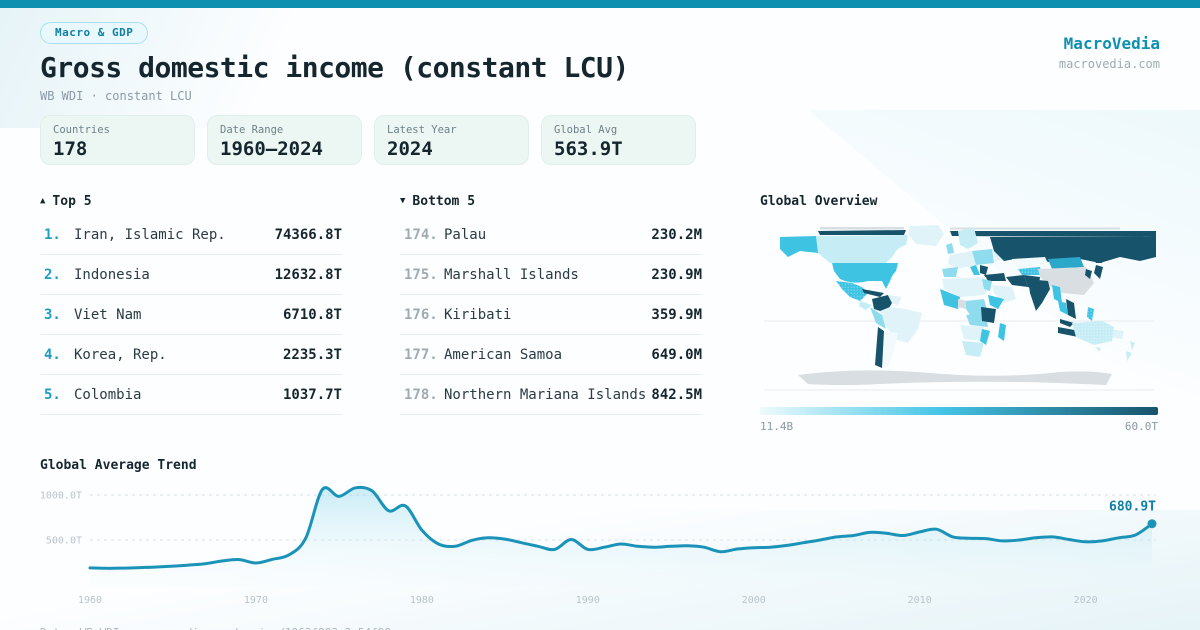 The image size is (1200, 630). What do you see at coordinates (94, 33) in the screenshot?
I see `category-badge: Macro & GDP` at bounding box center [94, 33].